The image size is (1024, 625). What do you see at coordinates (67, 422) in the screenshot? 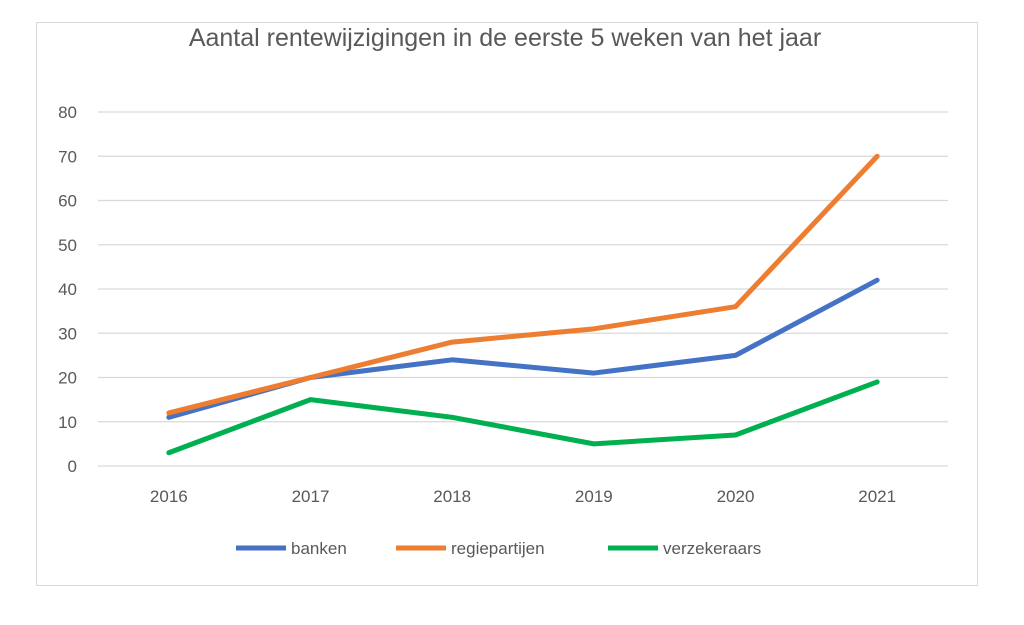
I see `y-tick-label: 10` at bounding box center [67, 422].